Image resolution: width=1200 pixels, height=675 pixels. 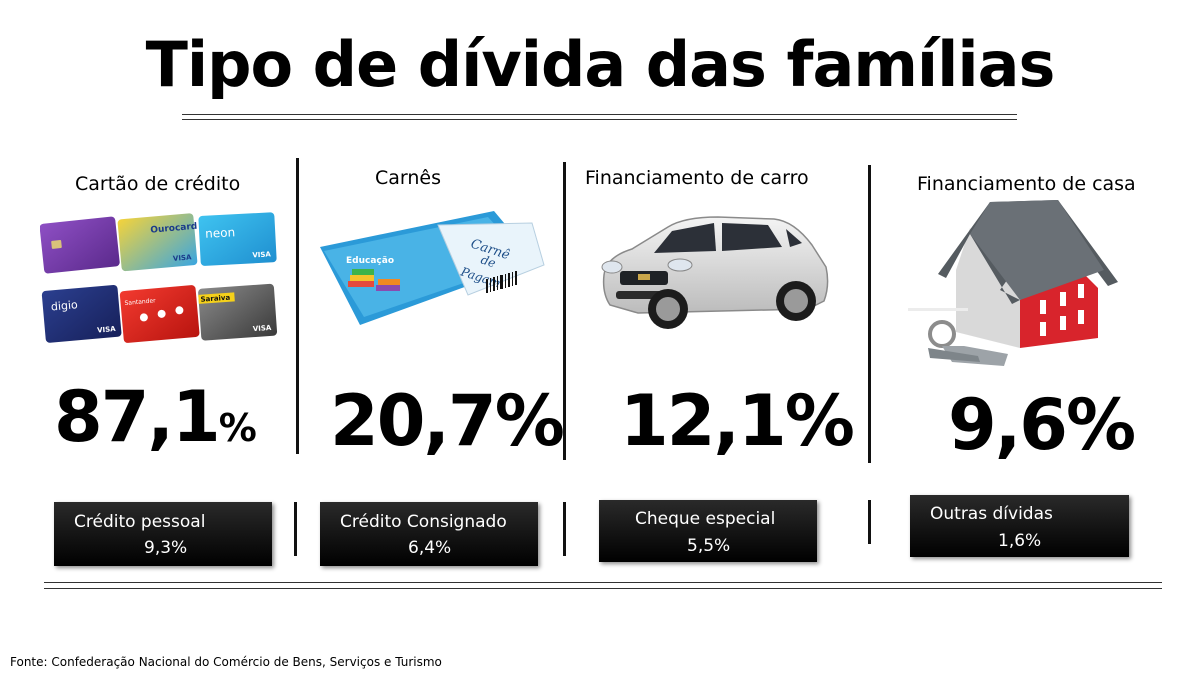 I want to click on ourocard-text: Ourocard, so click(x=174, y=229).